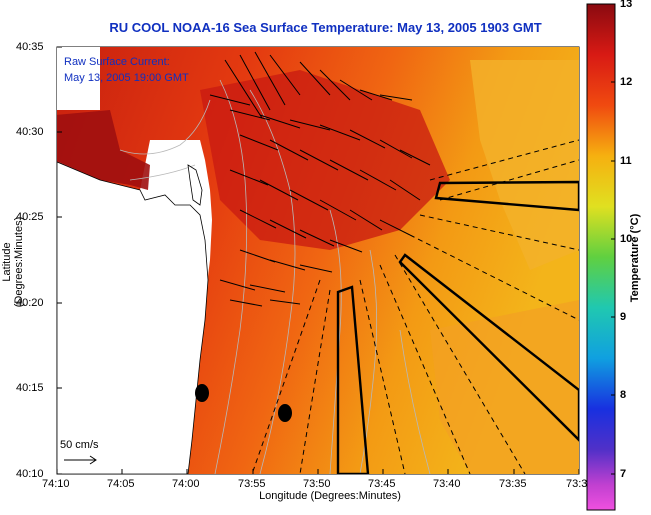 The height and width of the screenshot is (515, 651). Describe the element at coordinates (30, 474) in the screenshot. I see `y-tick: 40:10` at that location.